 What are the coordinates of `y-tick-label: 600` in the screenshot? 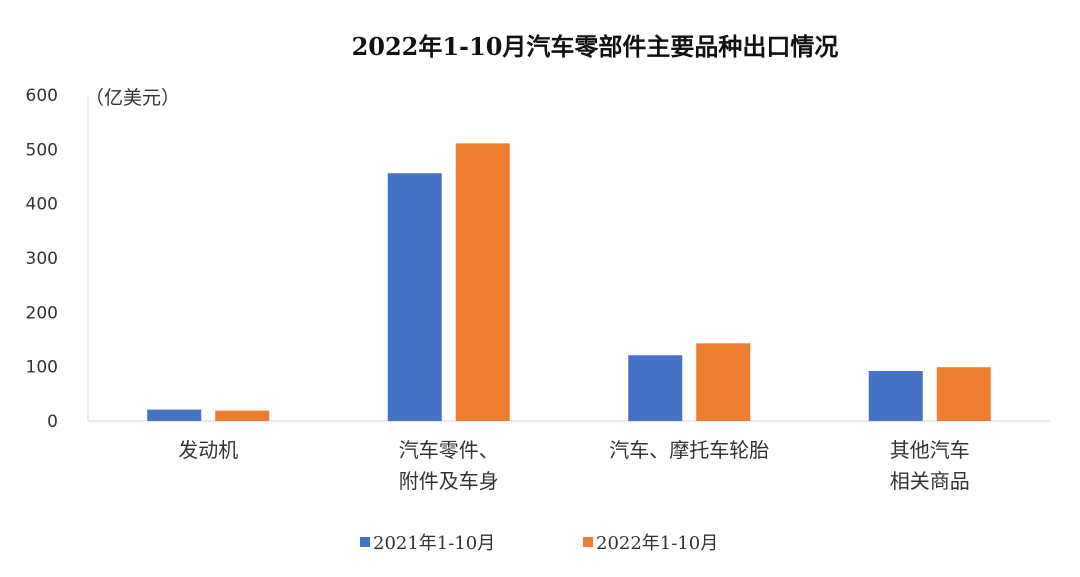 It's located at (42, 96).